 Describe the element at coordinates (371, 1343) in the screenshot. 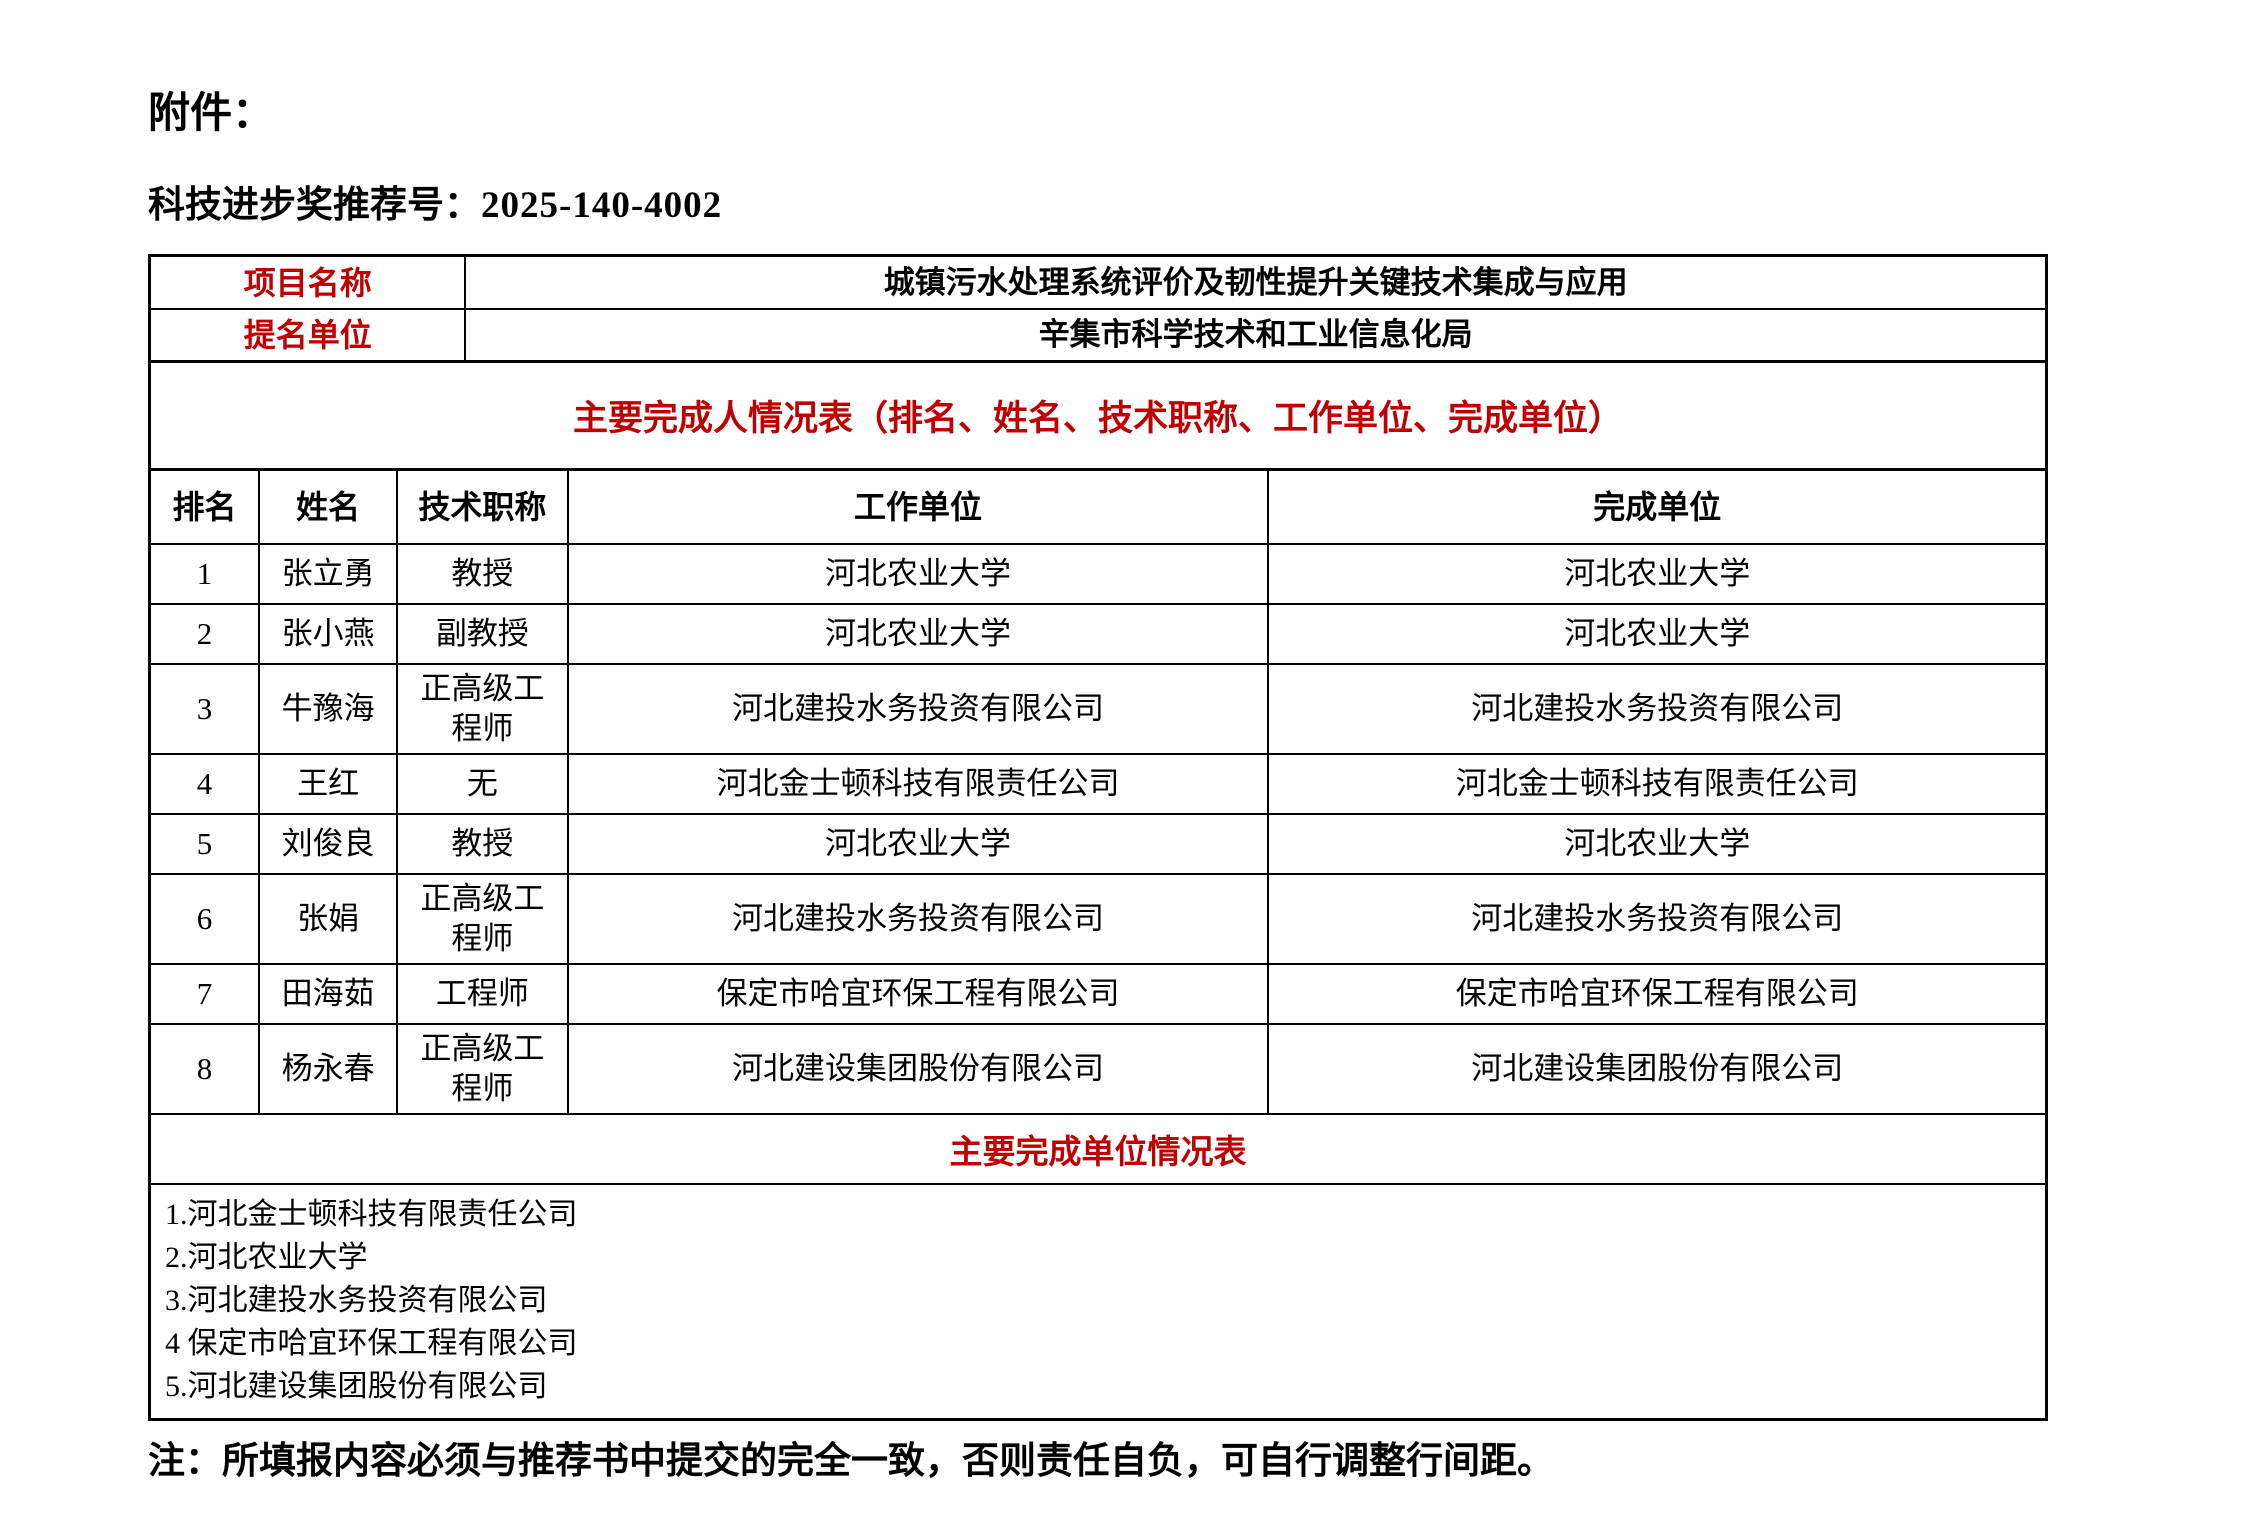

I see `unit-item: 4 保定市哈宜环保工程有限公司` at that location.